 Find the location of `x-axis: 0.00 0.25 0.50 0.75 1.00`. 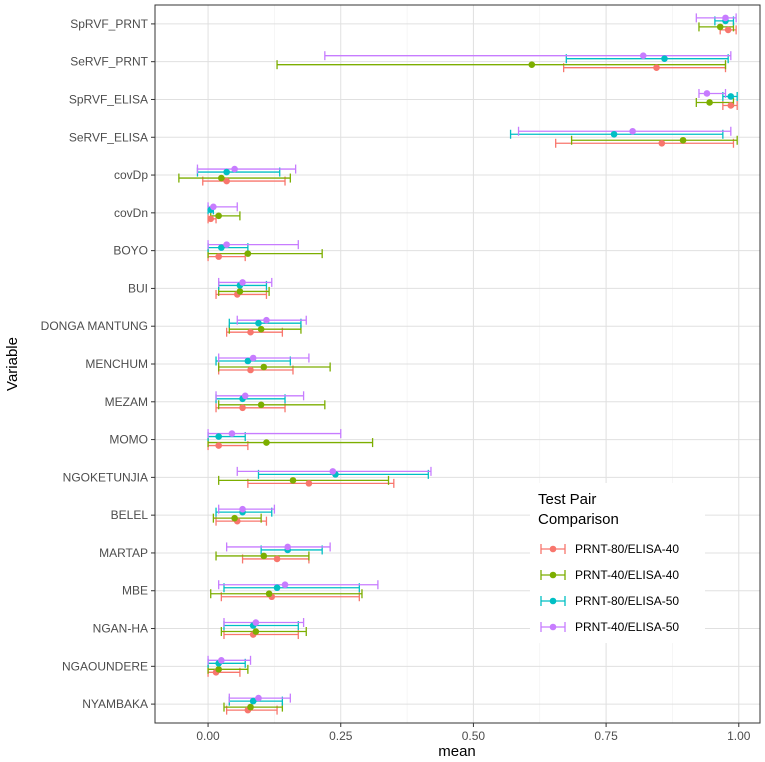

x-axis: 0.00 0.25 0.50 0.75 1.00 is located at coordinates (473, 733).